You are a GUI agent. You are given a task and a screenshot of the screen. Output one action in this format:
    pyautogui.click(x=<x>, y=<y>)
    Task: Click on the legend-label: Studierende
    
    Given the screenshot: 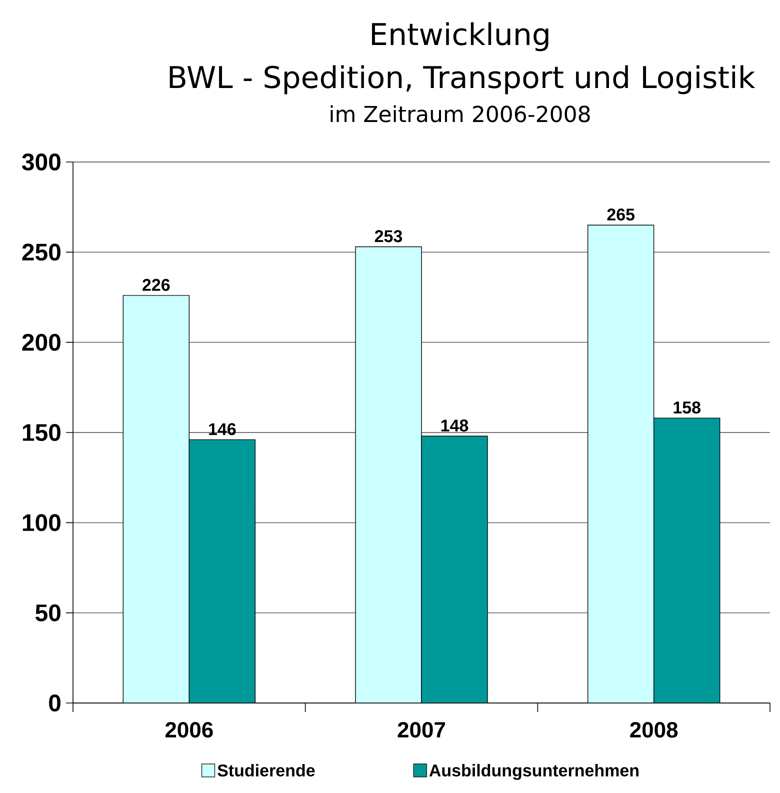 What is the action you would take?
    pyautogui.click(x=266, y=770)
    